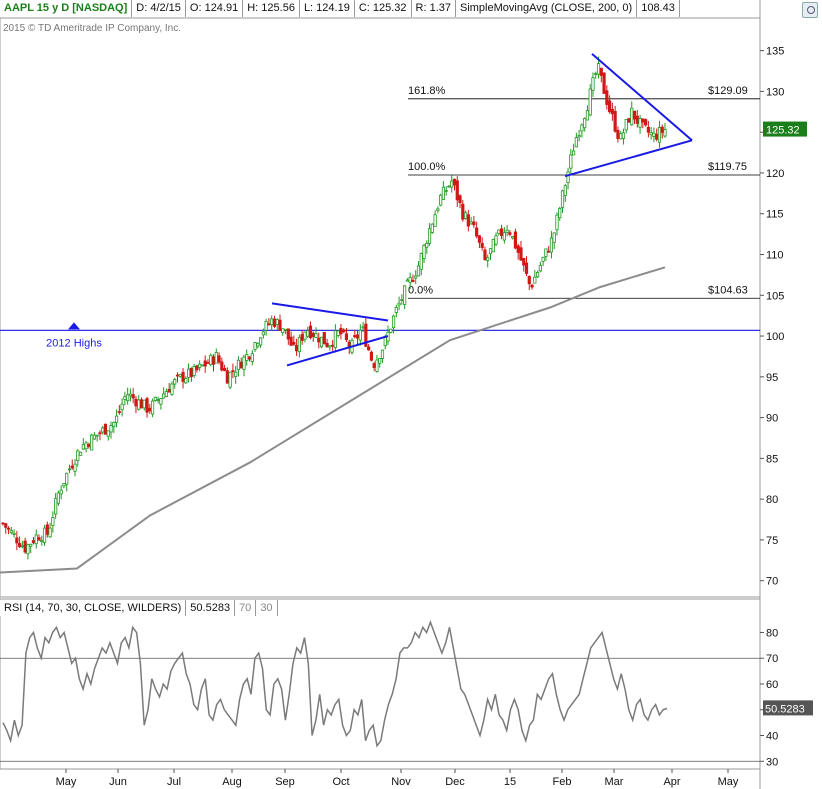 The width and height of the screenshot is (822, 789). Describe the element at coordinates (772, 419) in the screenshot. I see `price-y-tick-label: 90` at that location.